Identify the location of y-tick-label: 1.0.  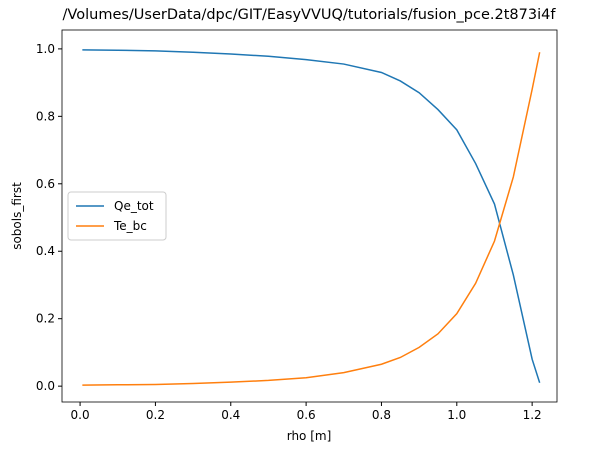
(45, 49).